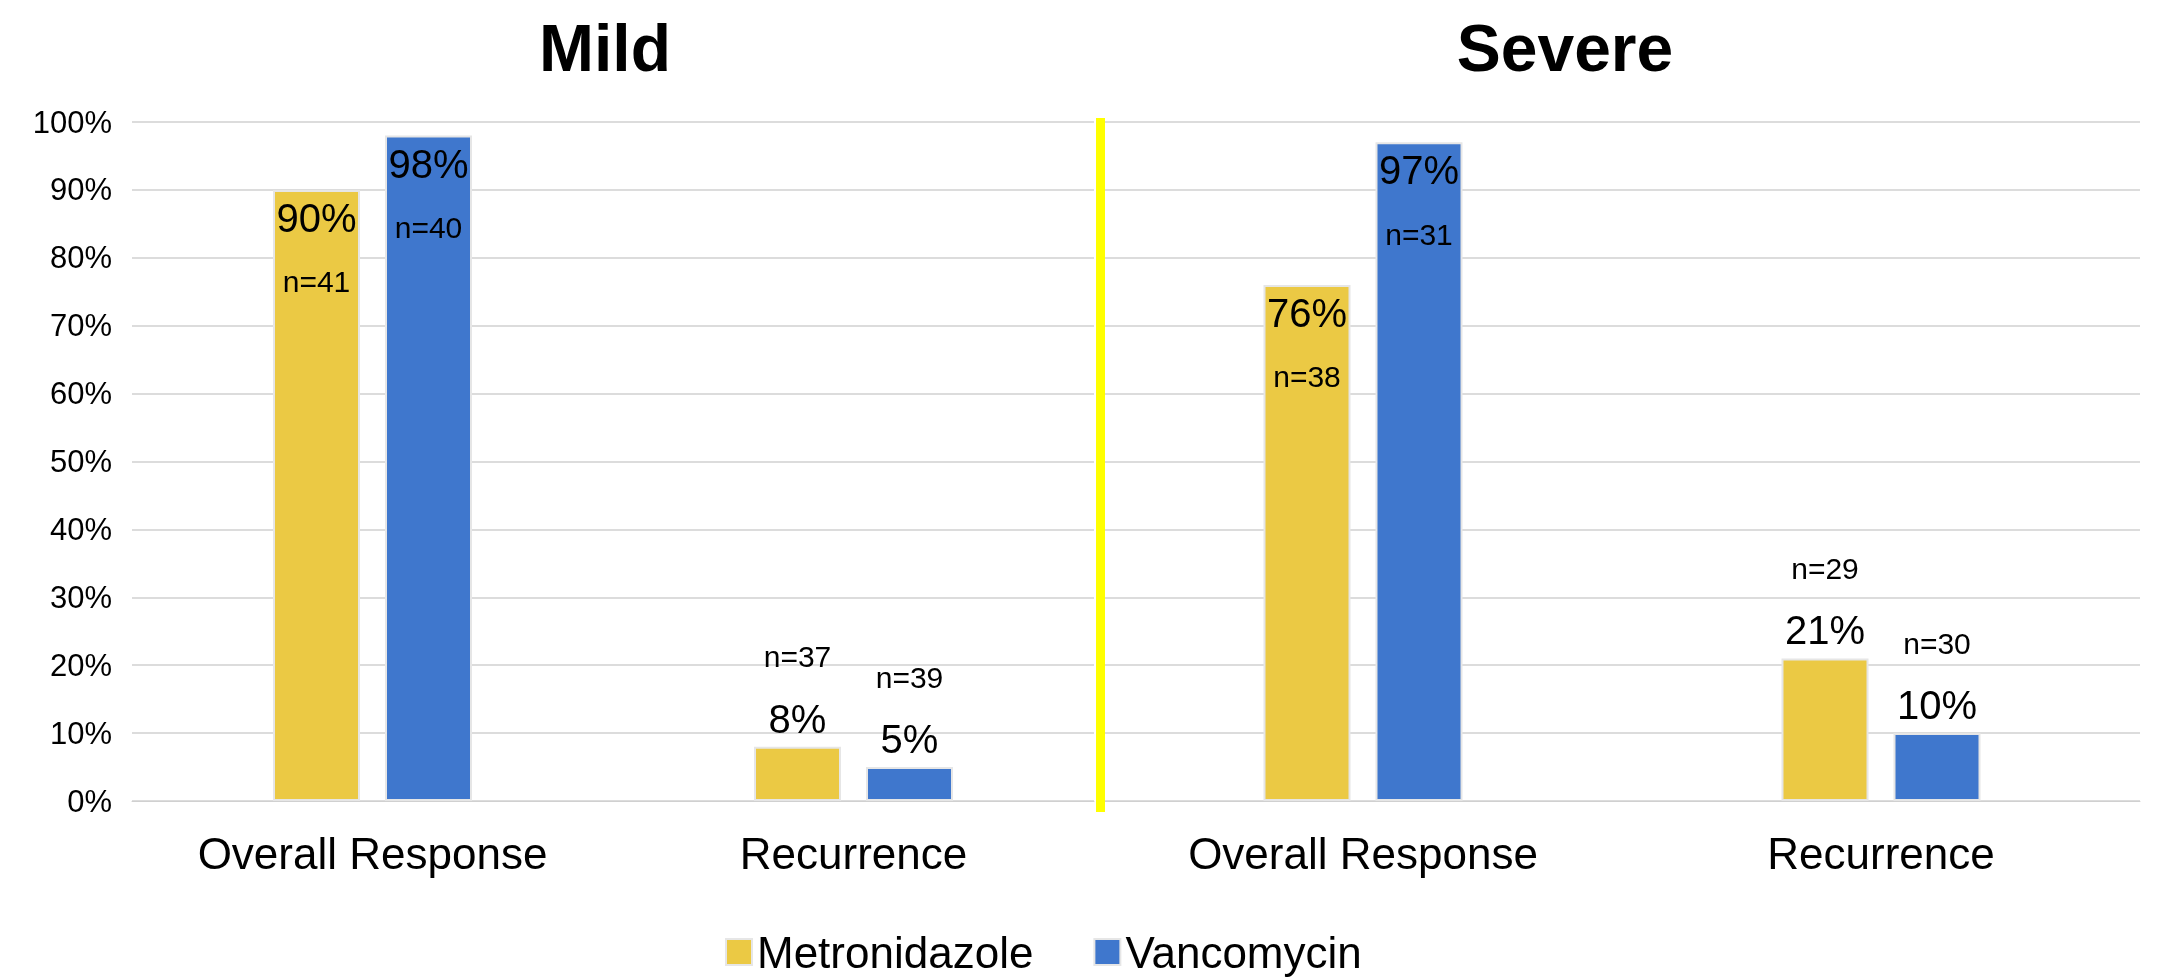 The image size is (2176, 979). I want to click on y-tick-label: 10%, so click(80, 733).